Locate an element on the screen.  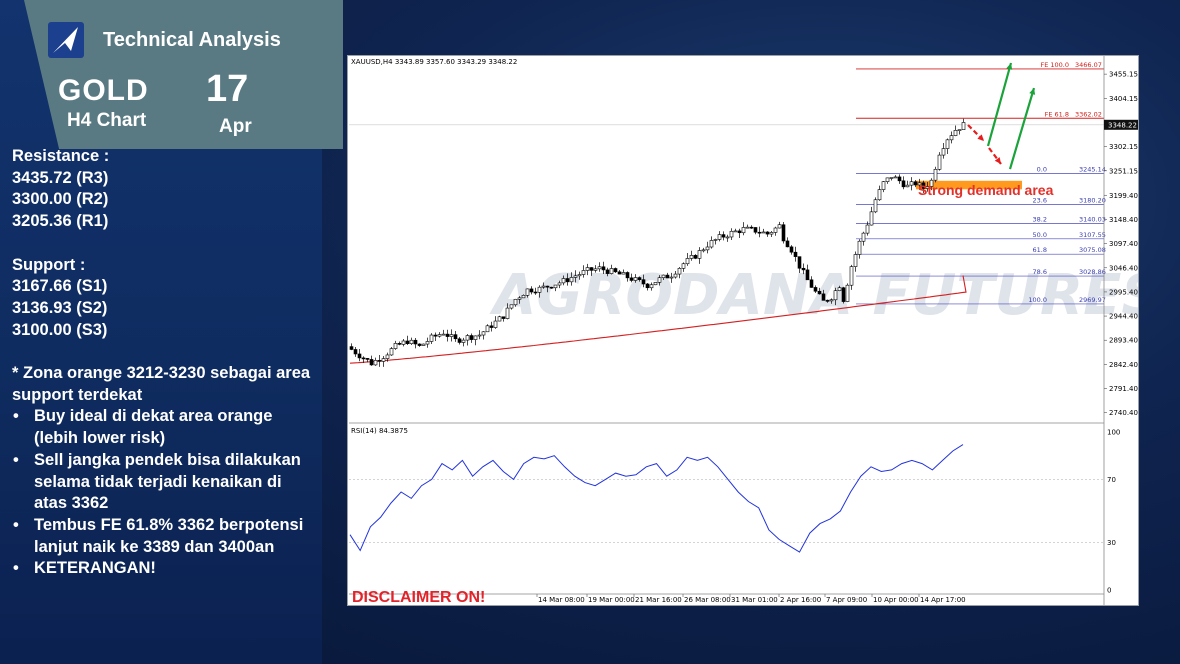
disclaimer-label: DISCLAIMER ON! is located at coordinates (418, 597).